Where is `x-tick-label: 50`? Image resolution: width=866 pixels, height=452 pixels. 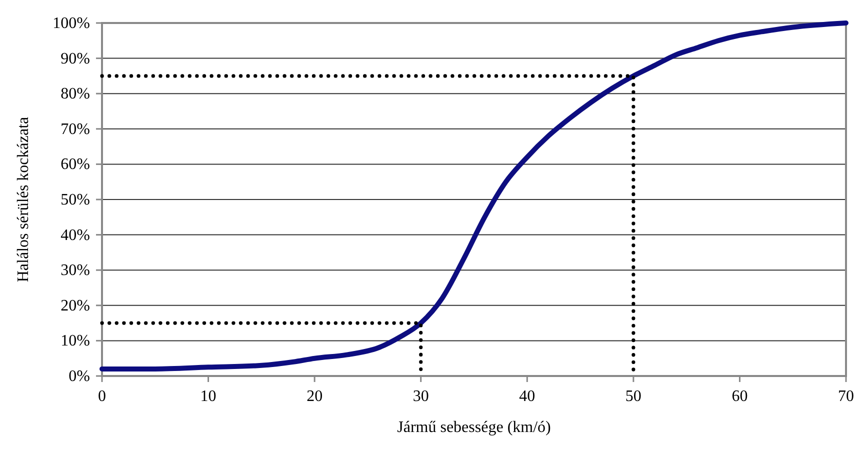 x-tick-label: 50 is located at coordinates (633, 396).